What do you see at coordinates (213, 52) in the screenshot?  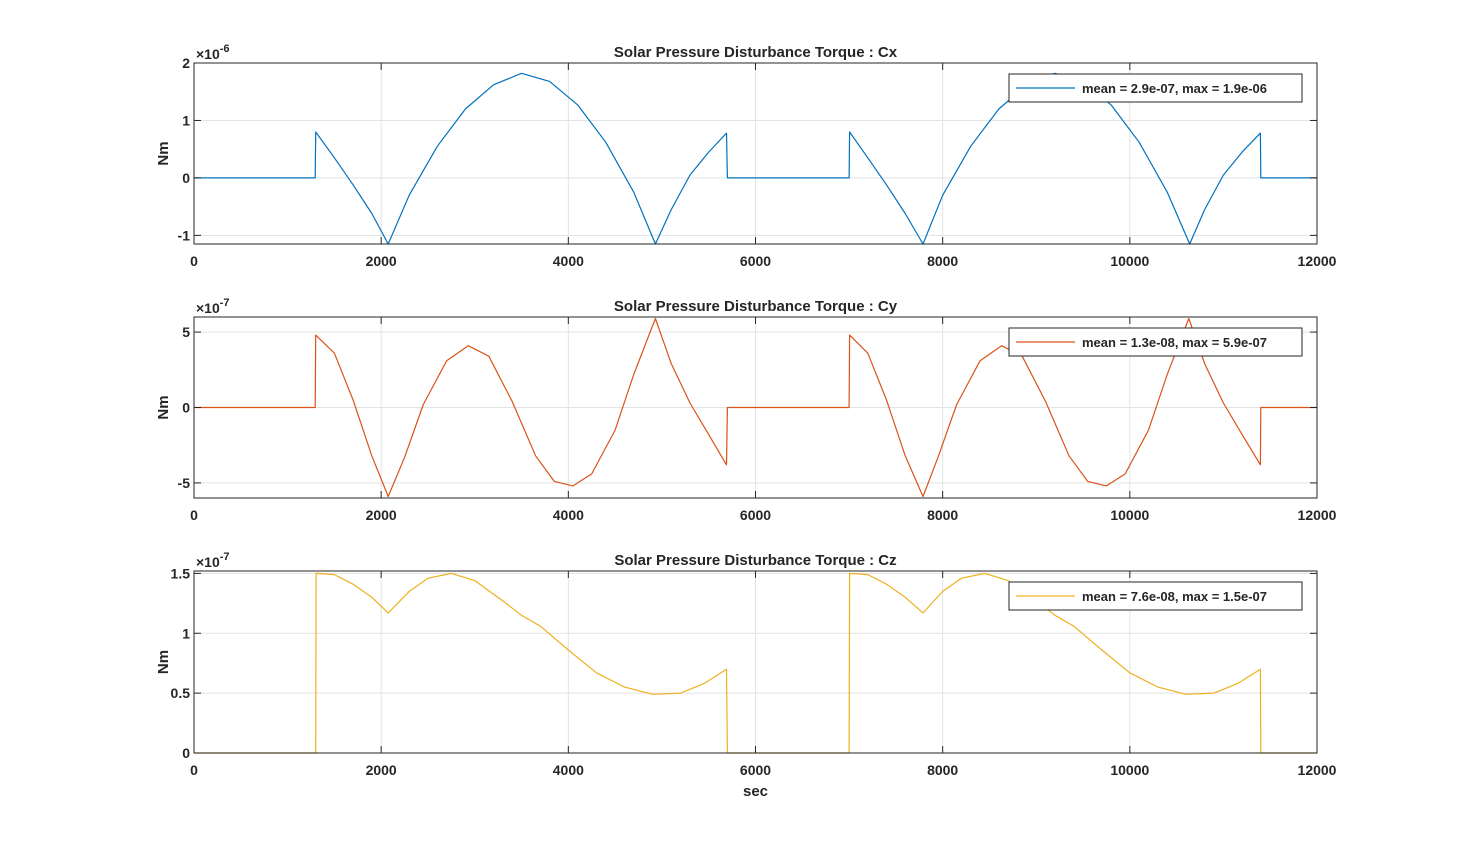 I see `y-exponent-label: ×10⁻⁶` at bounding box center [213, 52].